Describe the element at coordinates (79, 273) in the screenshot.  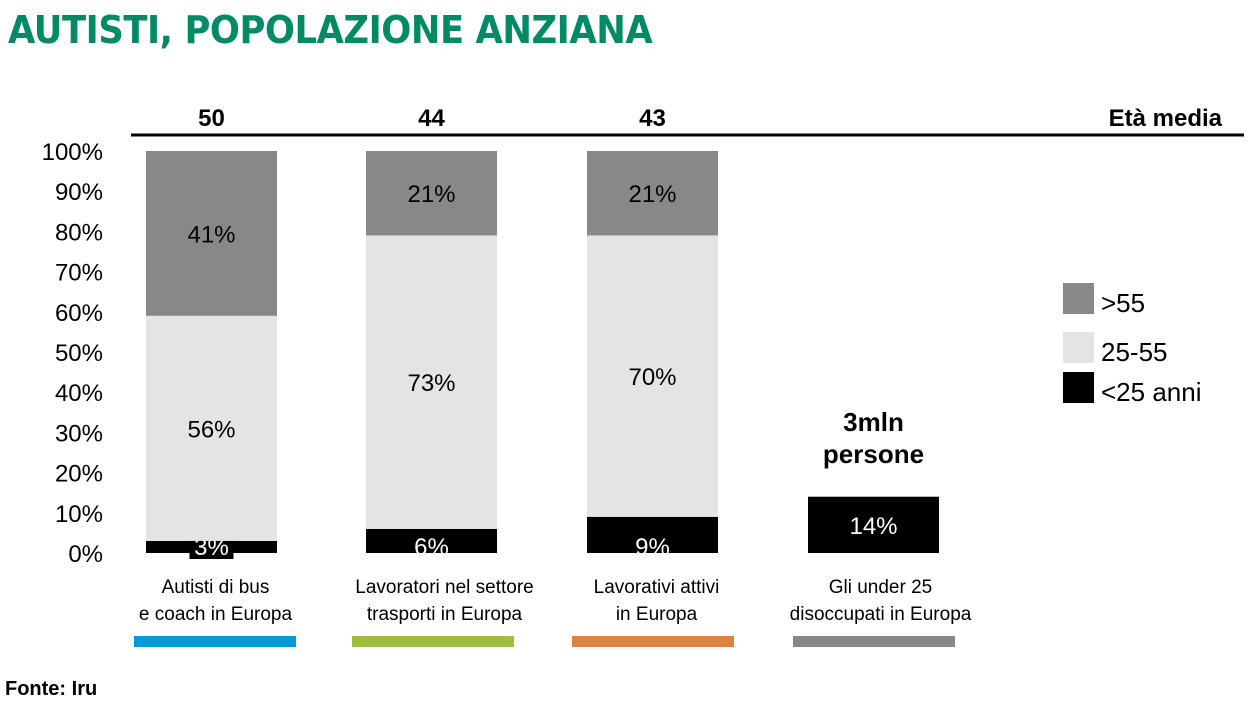
I see `y-tick-label: 70%` at that location.